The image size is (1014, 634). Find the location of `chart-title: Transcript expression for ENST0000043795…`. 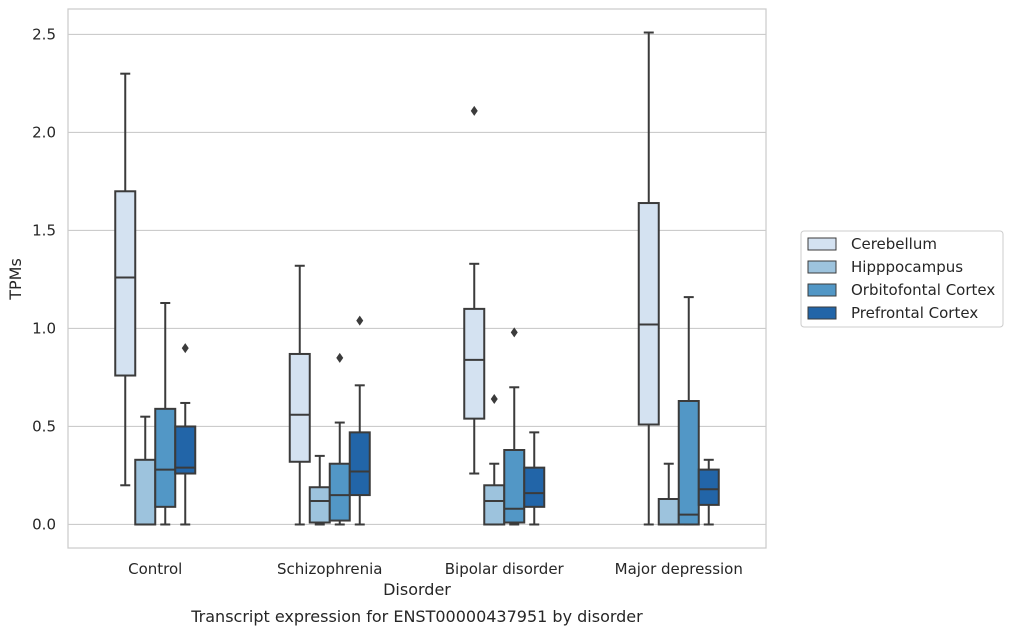

chart-title: Transcript expression for ENST0000043795… is located at coordinates (416, 616).